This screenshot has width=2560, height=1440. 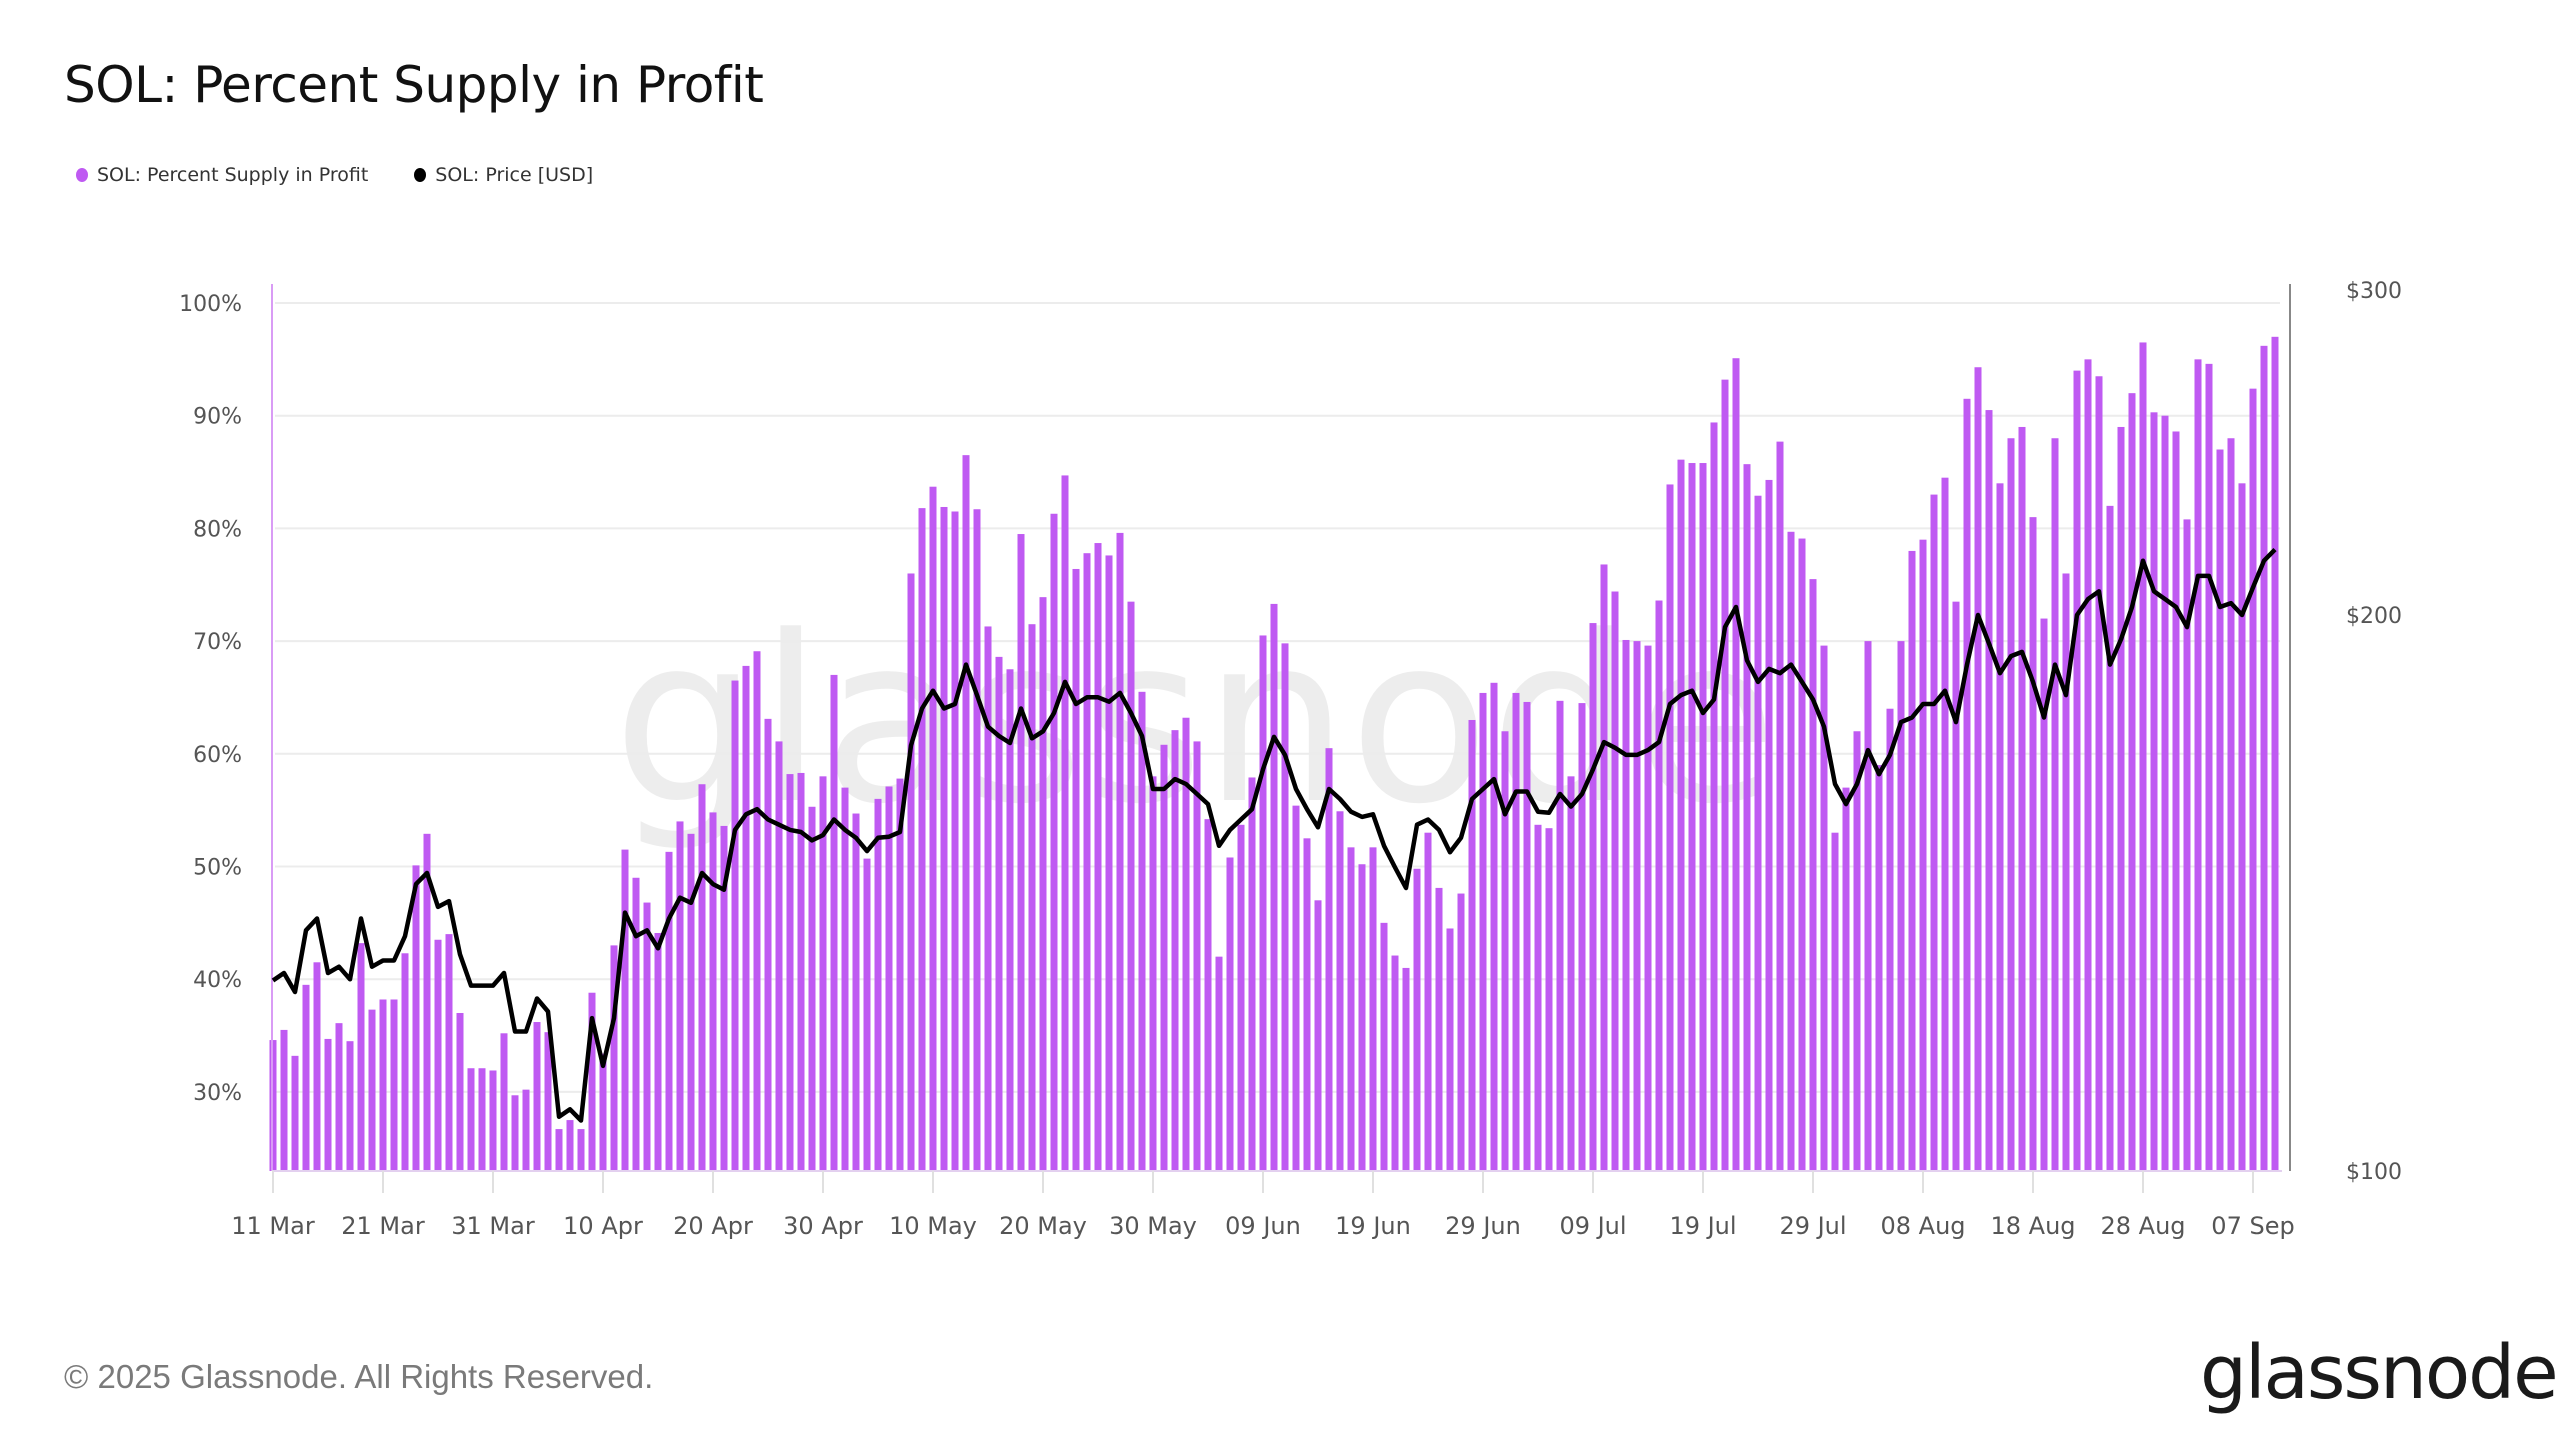 I want to click on x-tick-label: 20 May, so click(x=1043, y=1226).